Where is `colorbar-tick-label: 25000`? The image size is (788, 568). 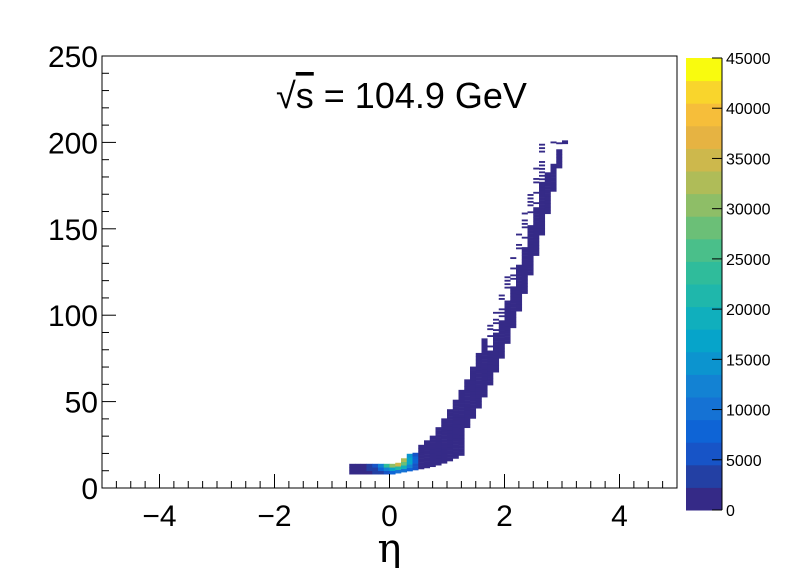 colorbar-tick-label: 25000 is located at coordinates (748, 260).